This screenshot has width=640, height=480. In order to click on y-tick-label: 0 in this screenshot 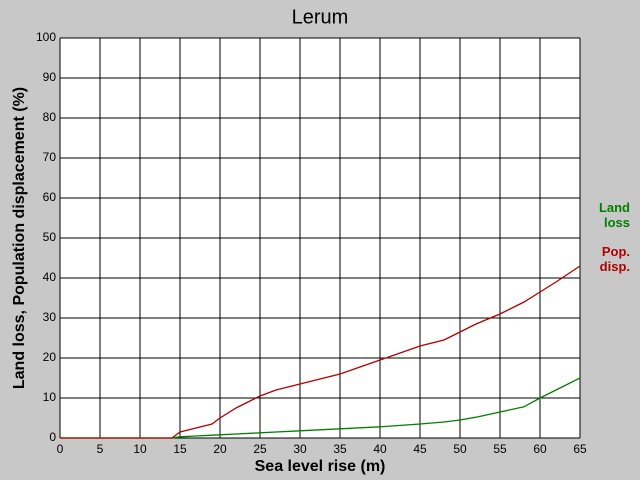, I will do `click(52, 437)`.